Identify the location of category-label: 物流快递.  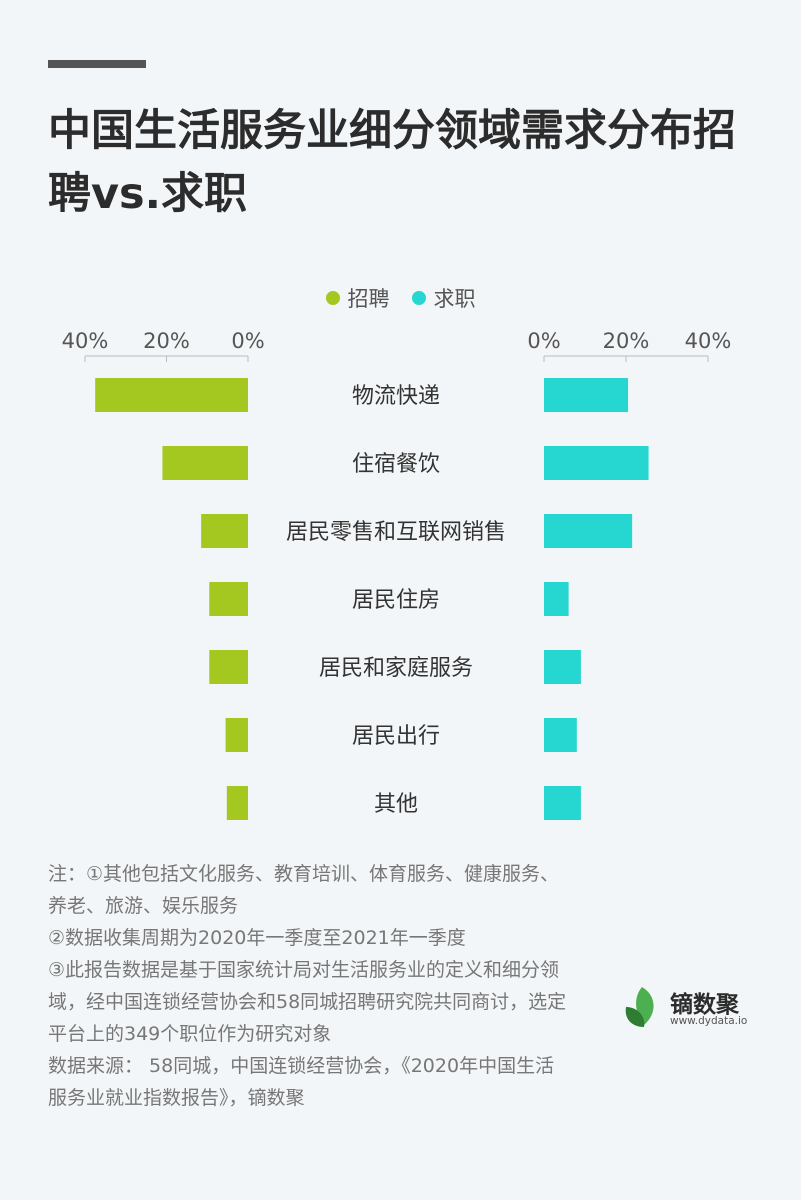
(396, 396).